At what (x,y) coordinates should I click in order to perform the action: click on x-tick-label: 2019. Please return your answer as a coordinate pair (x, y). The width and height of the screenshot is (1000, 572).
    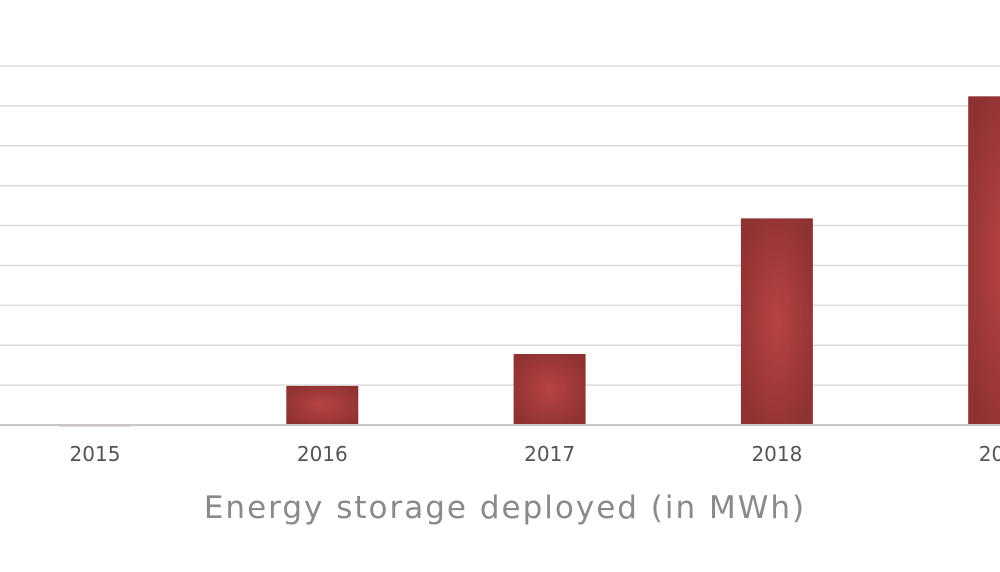
    Looking at the image, I should click on (989, 454).